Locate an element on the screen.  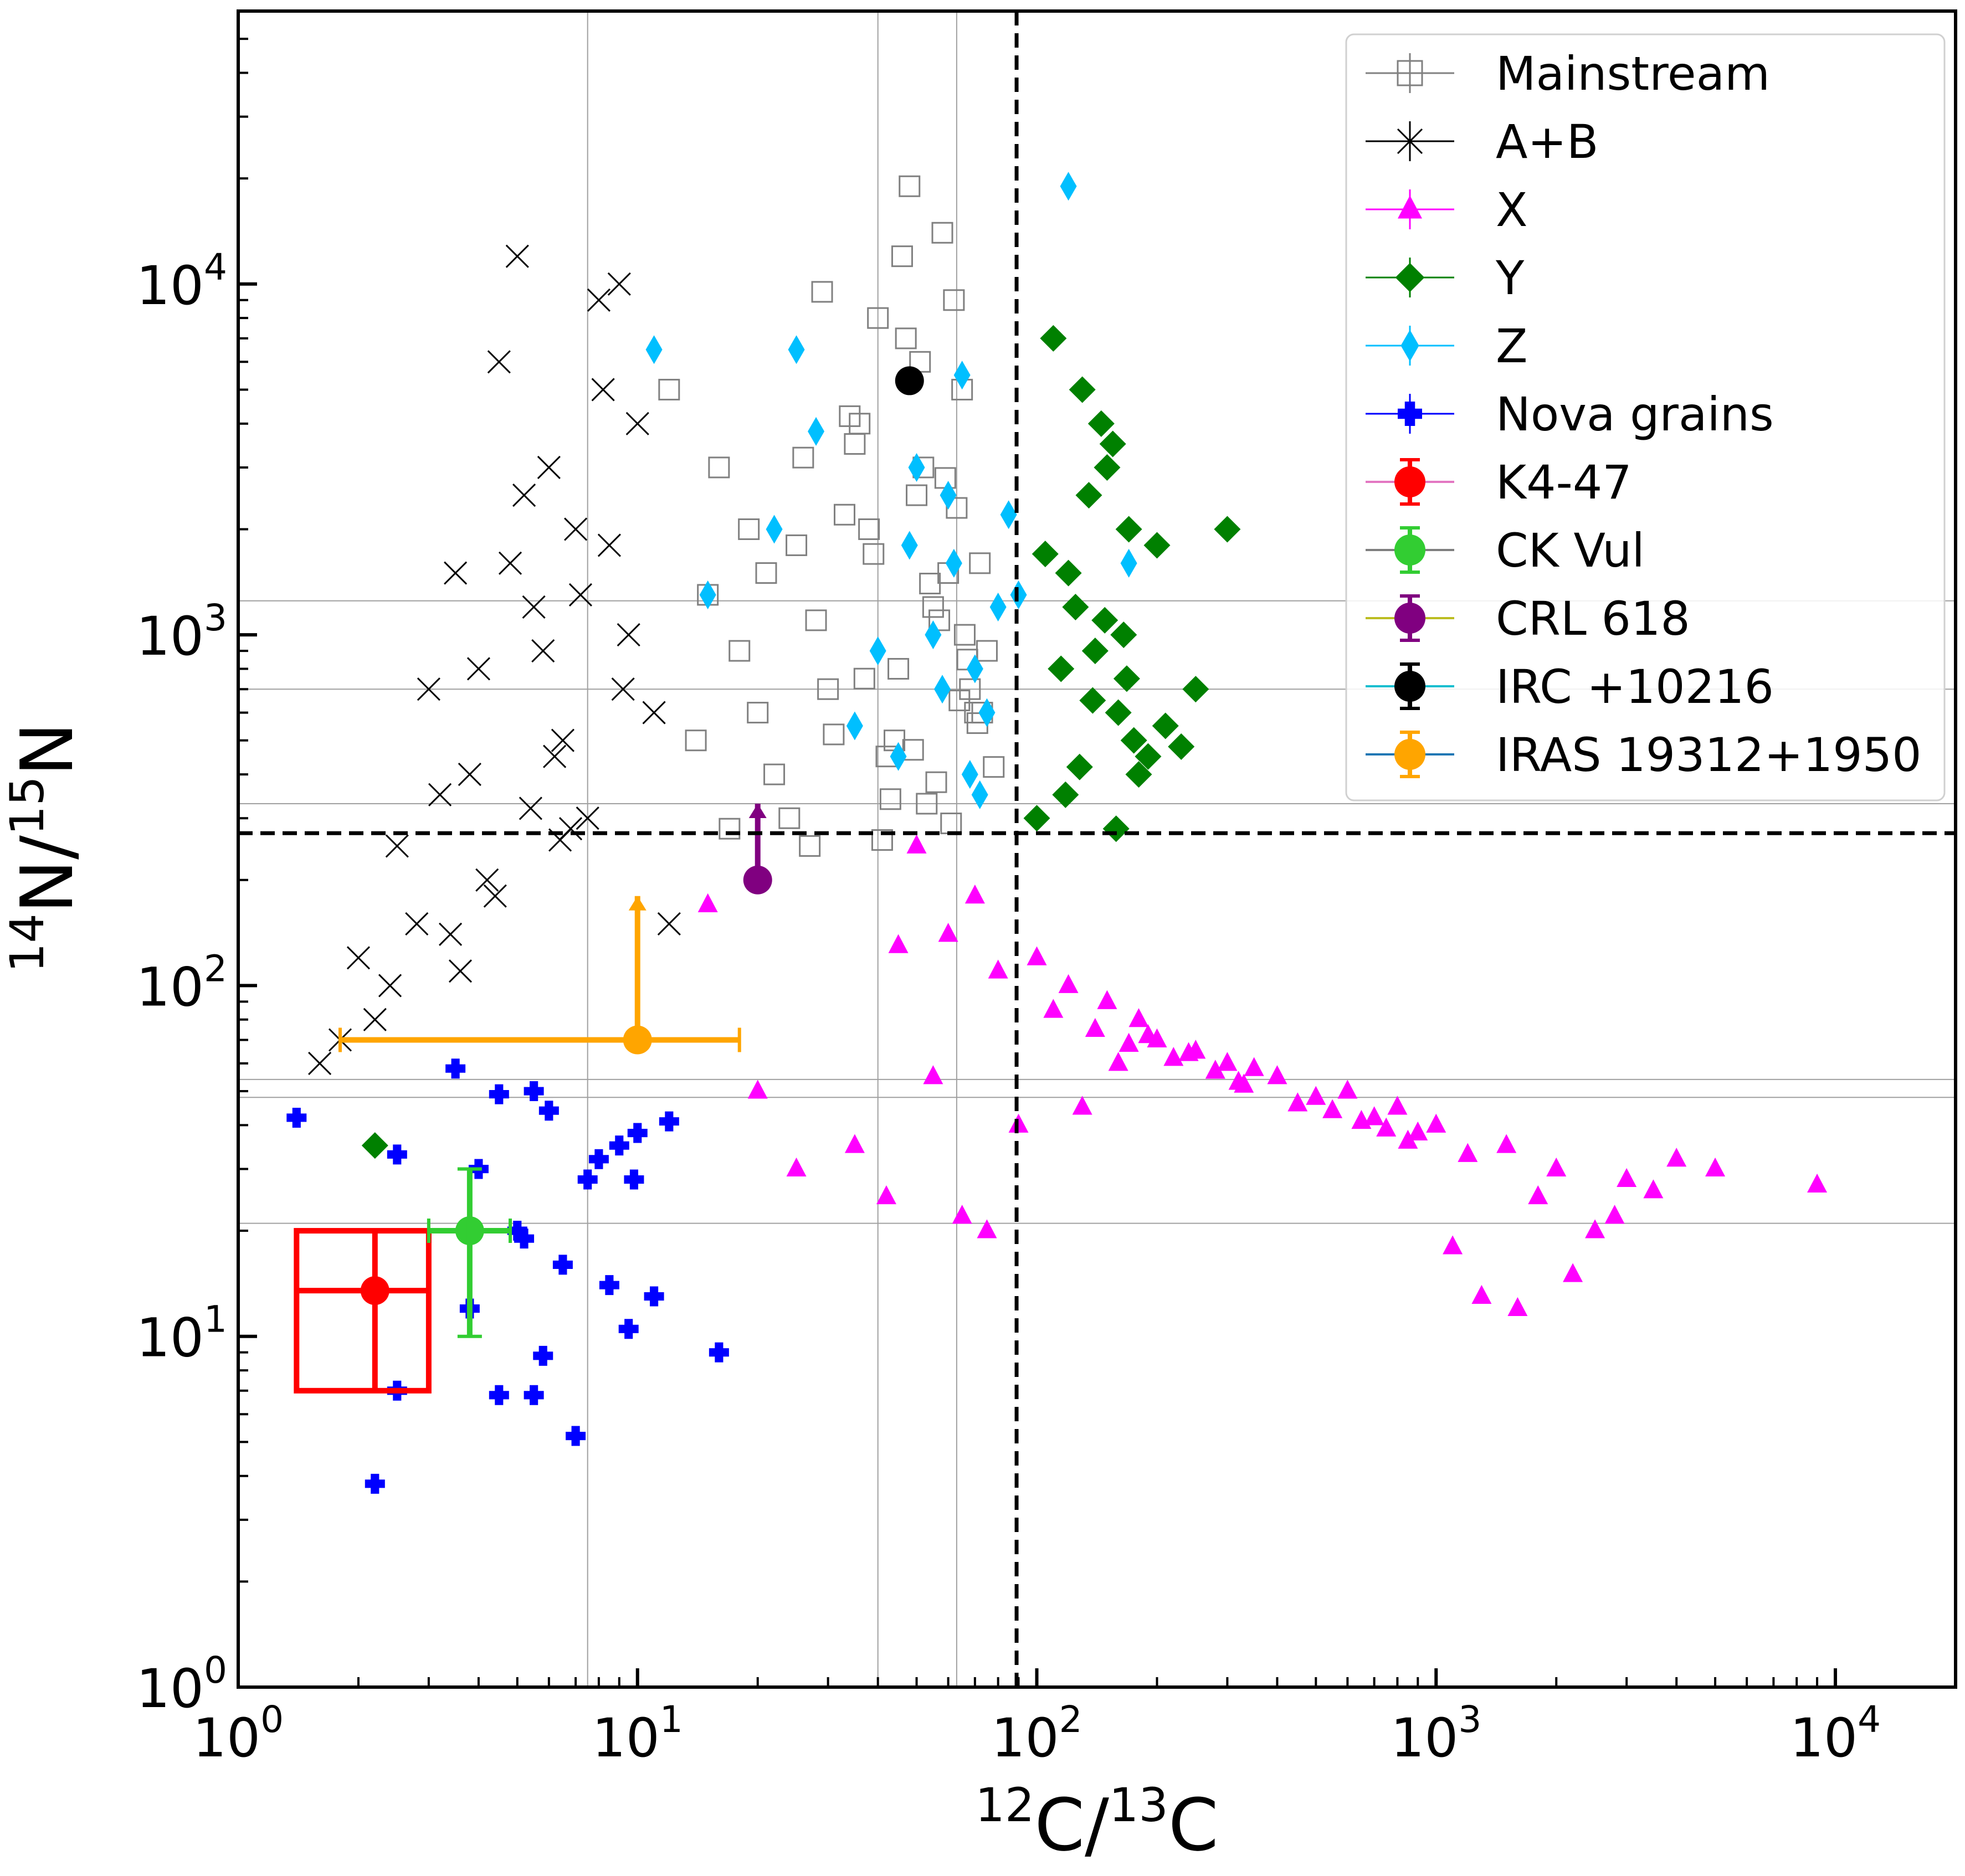
legend-item-mainstream: Mainstream is located at coordinates (1568, 74).